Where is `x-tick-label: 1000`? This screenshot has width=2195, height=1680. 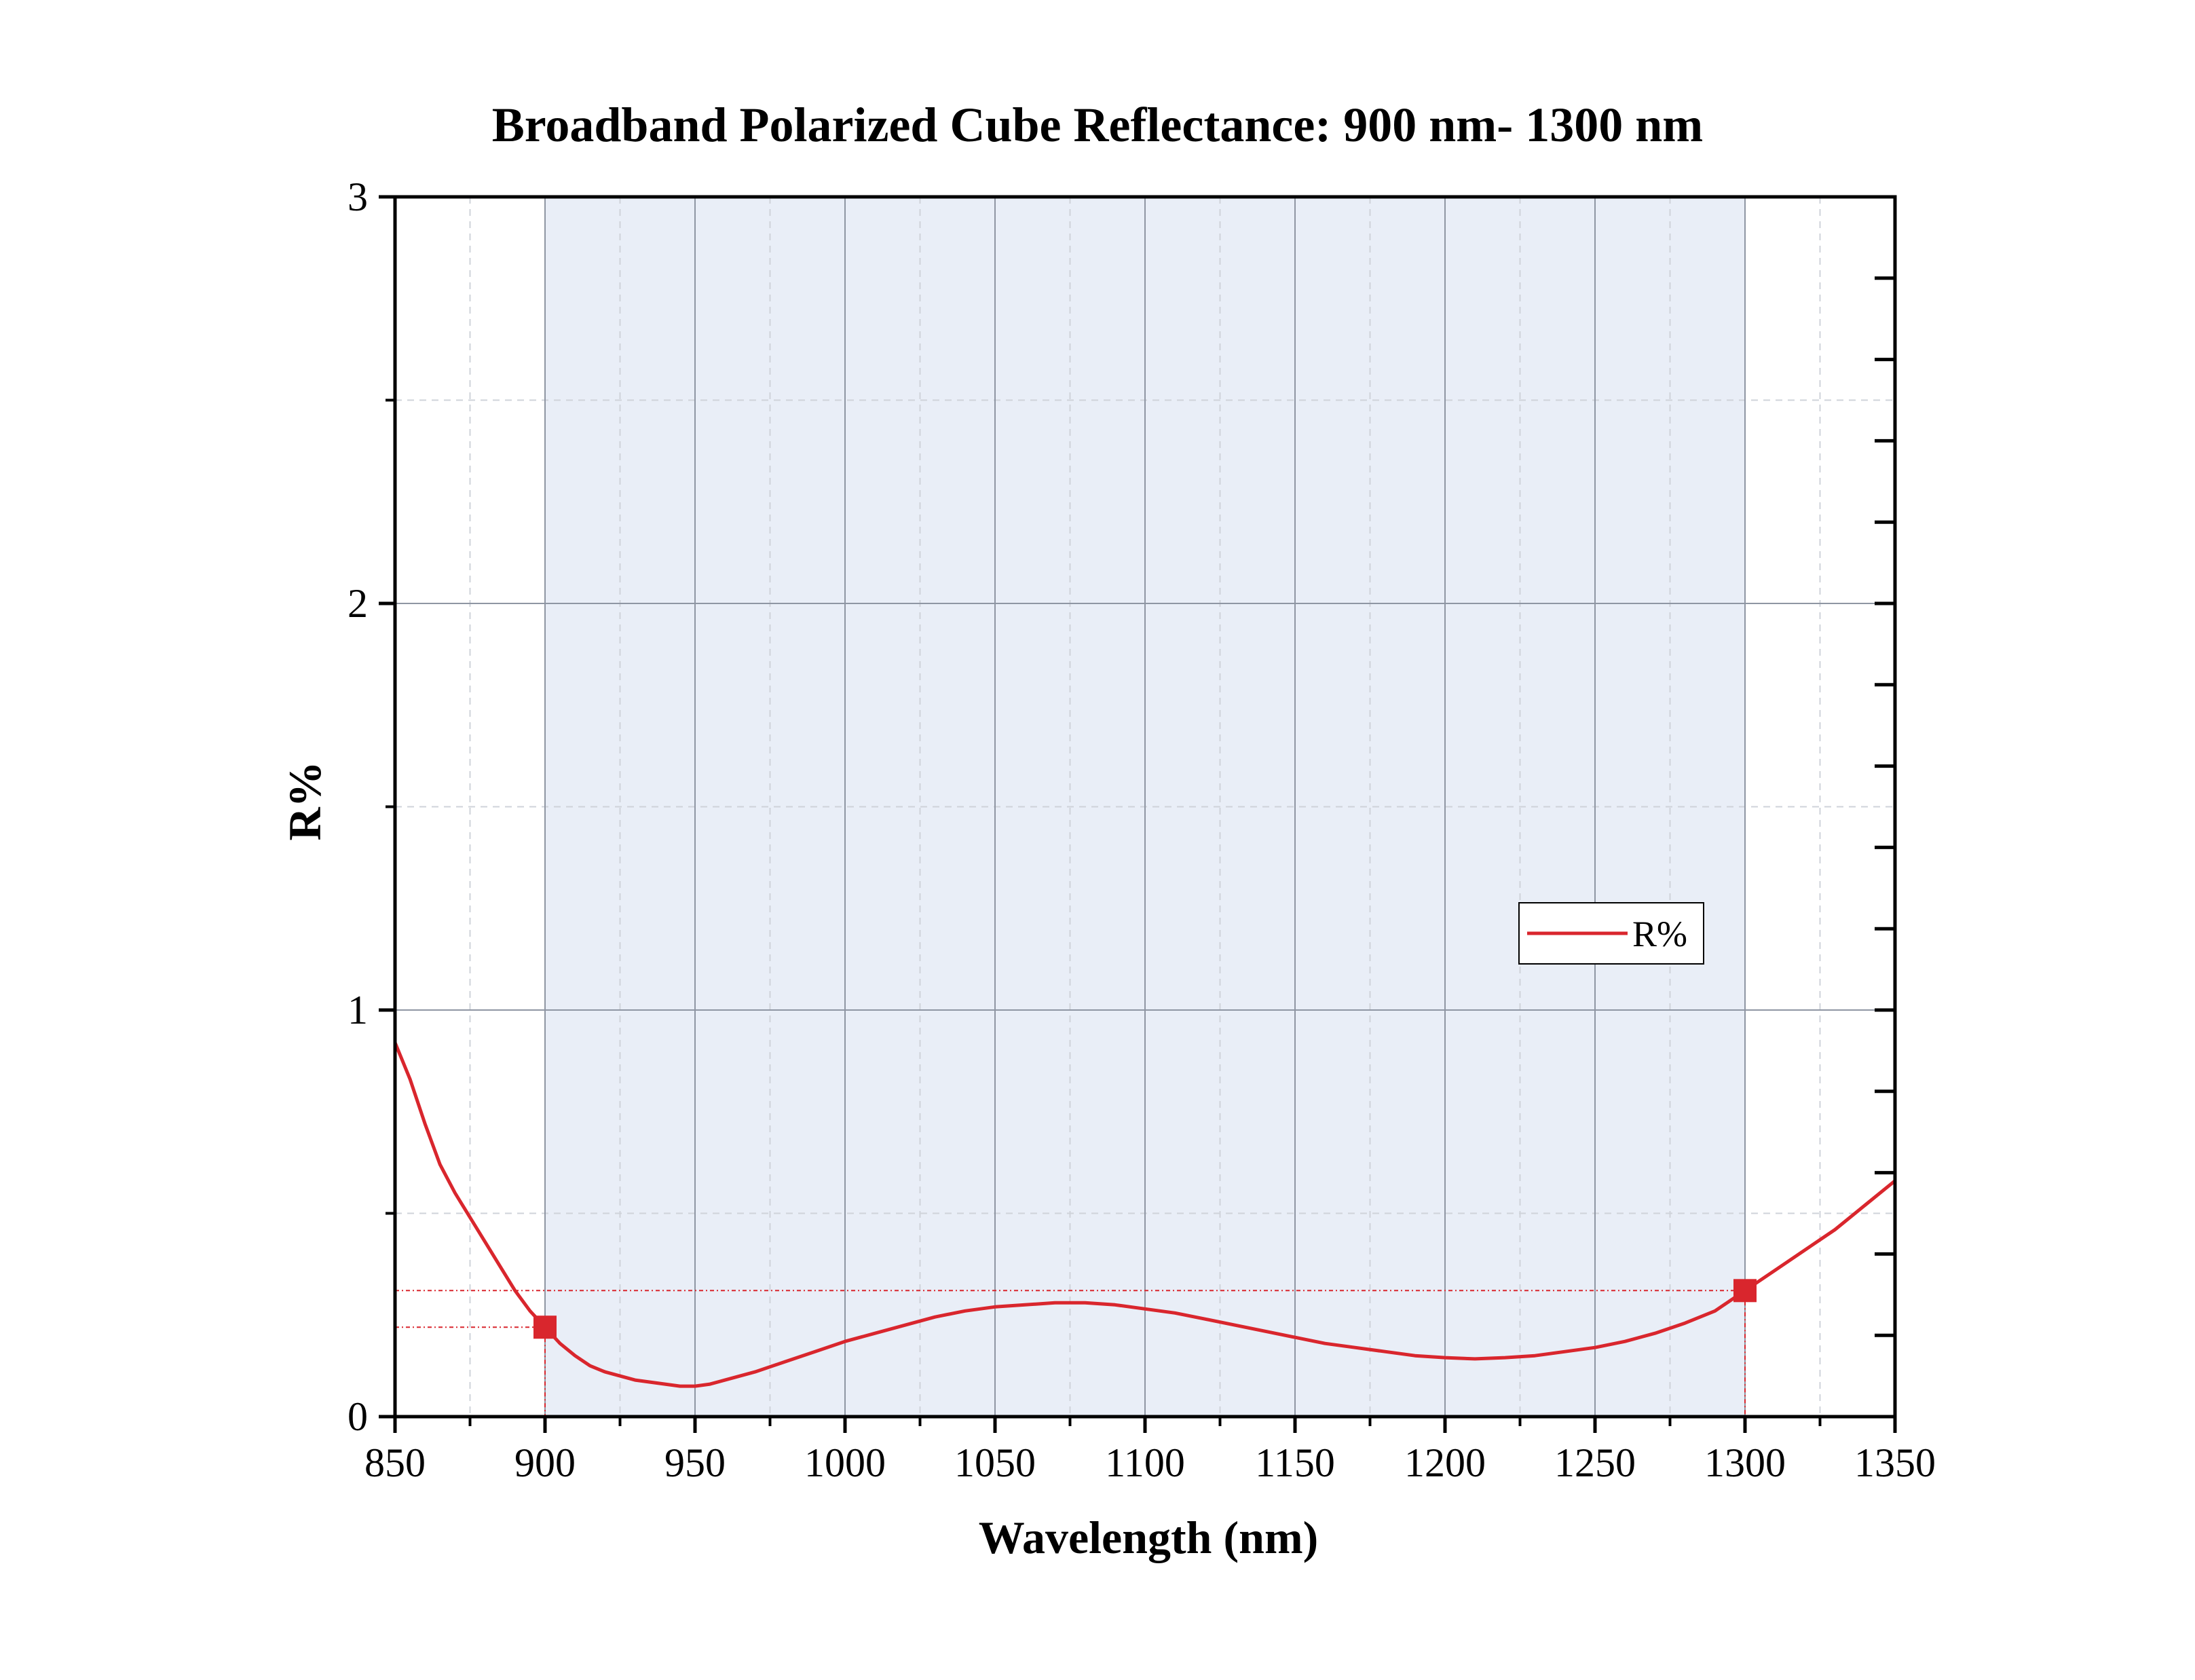 x-tick-label: 1000 is located at coordinates (845, 1463).